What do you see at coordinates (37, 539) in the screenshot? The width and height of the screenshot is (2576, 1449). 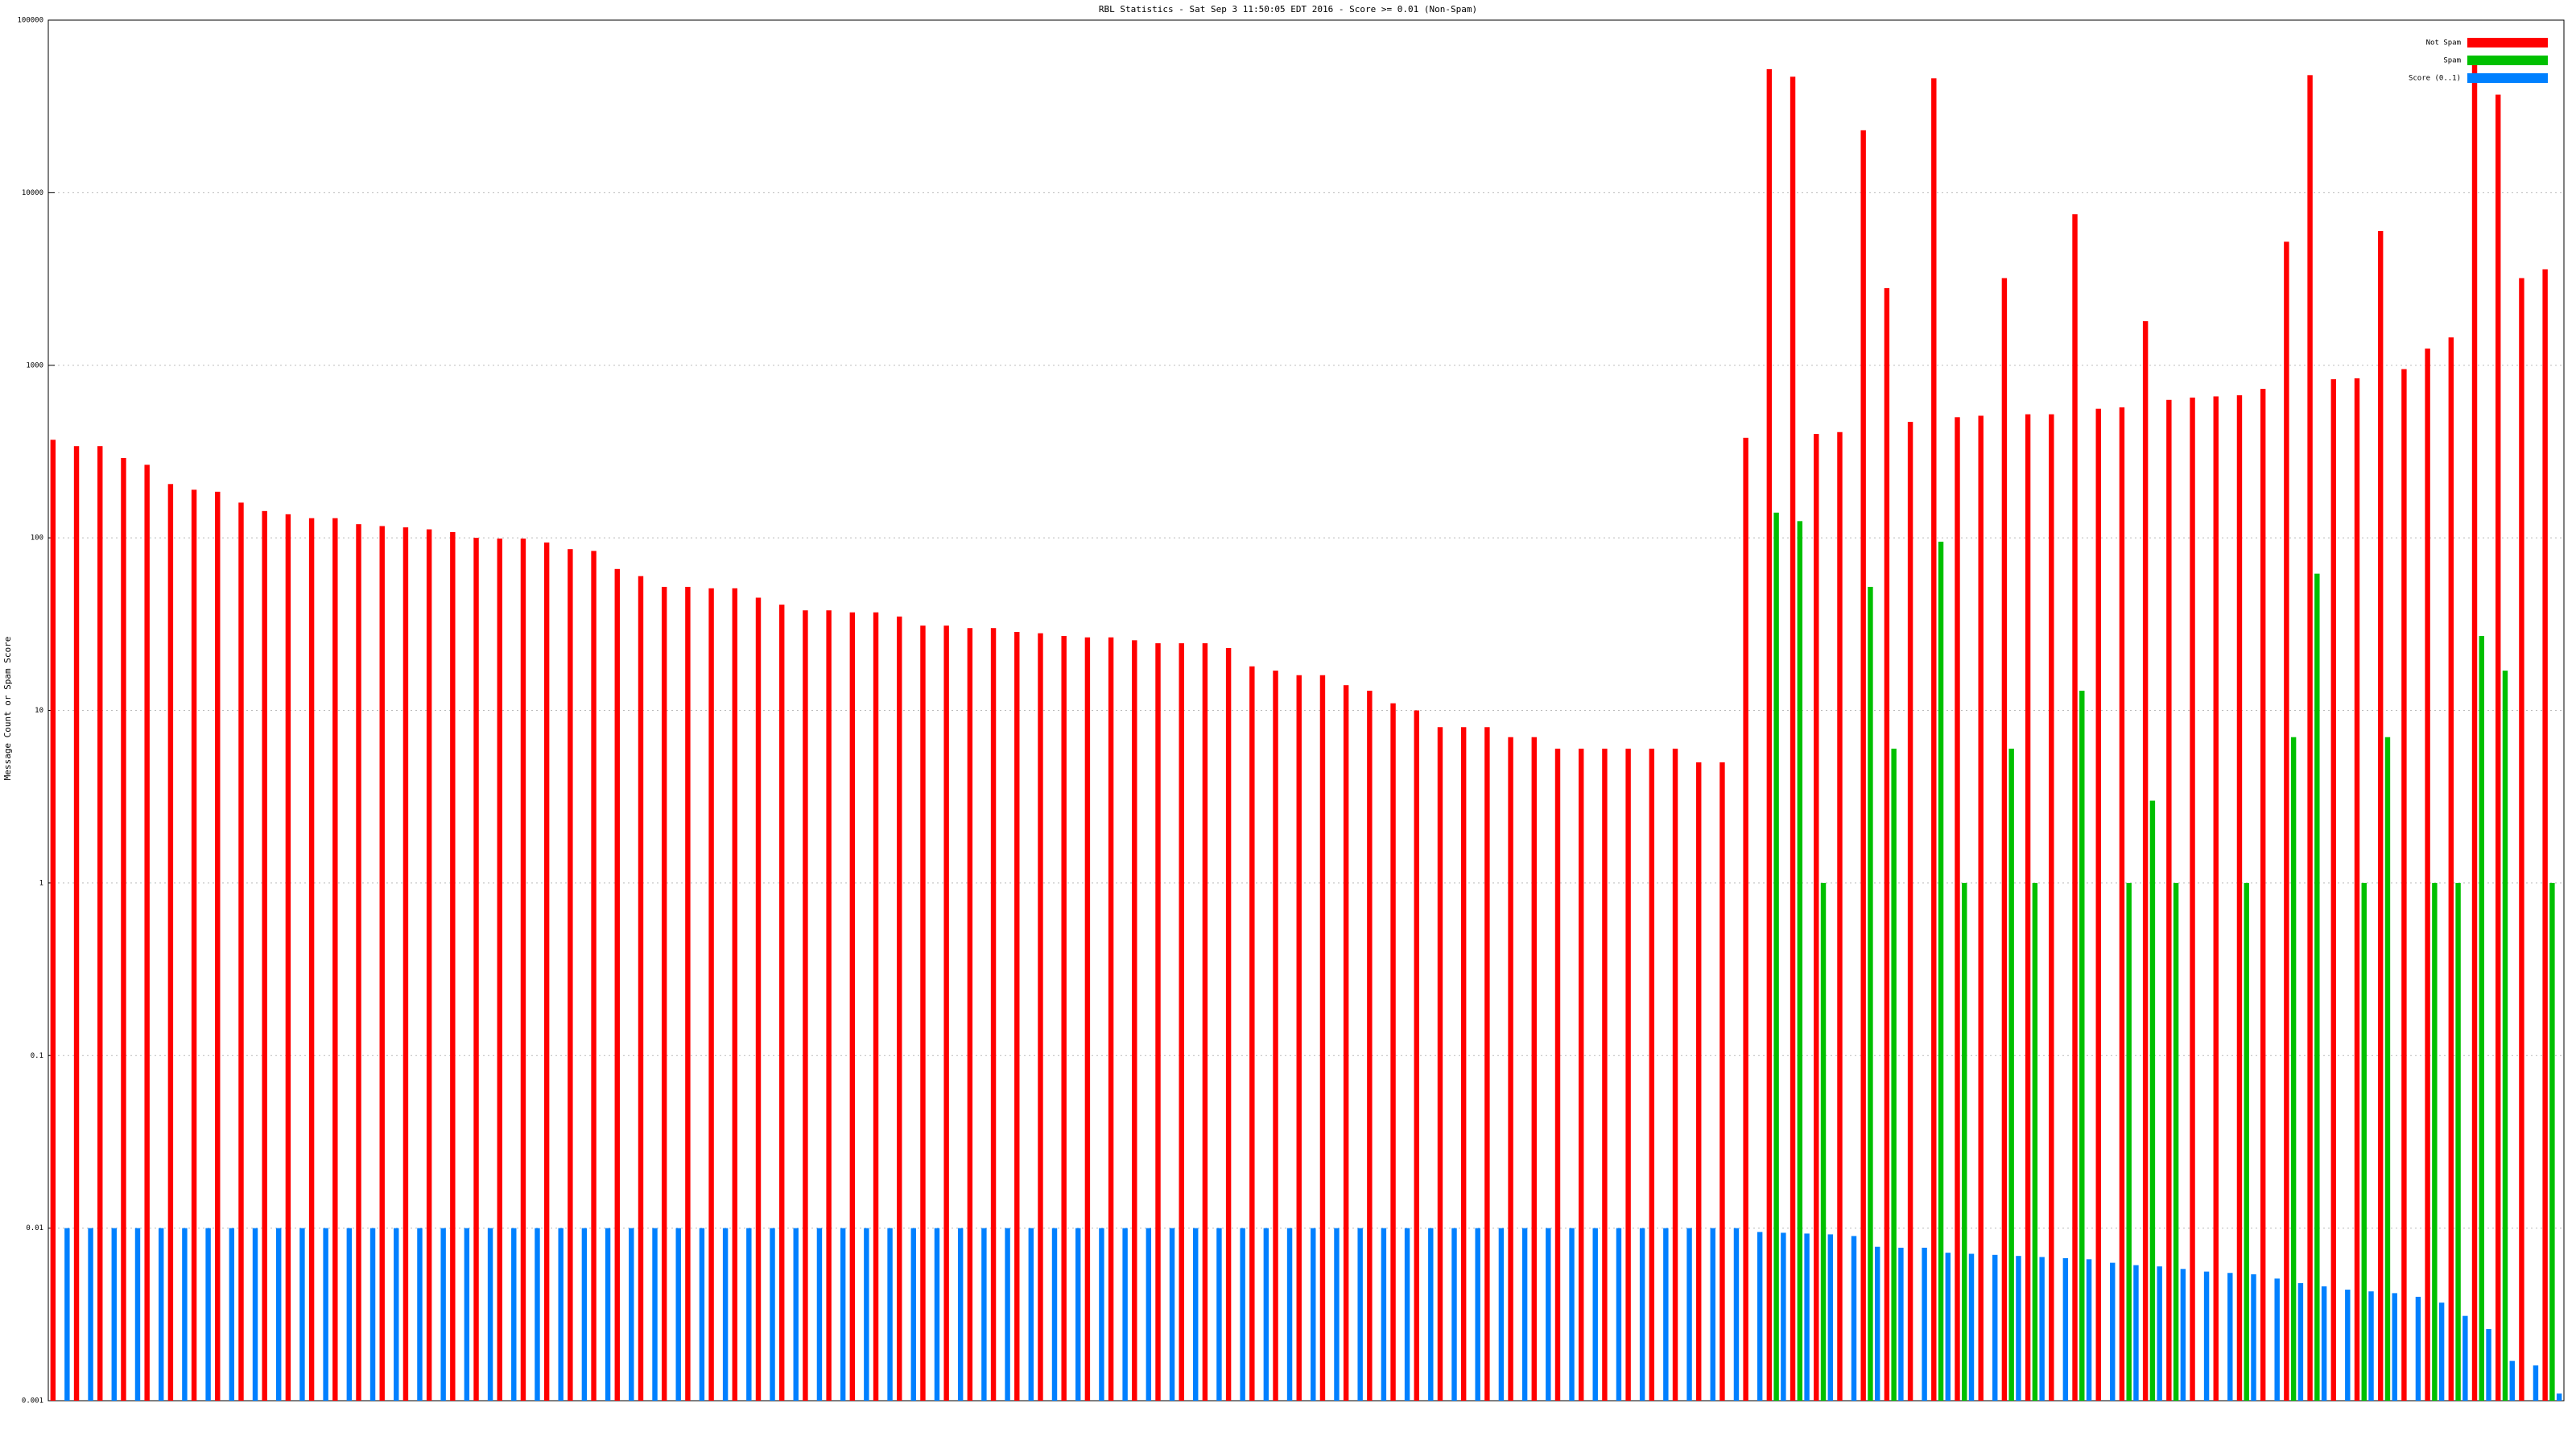 I see `y-tick-label: 100` at bounding box center [37, 539].